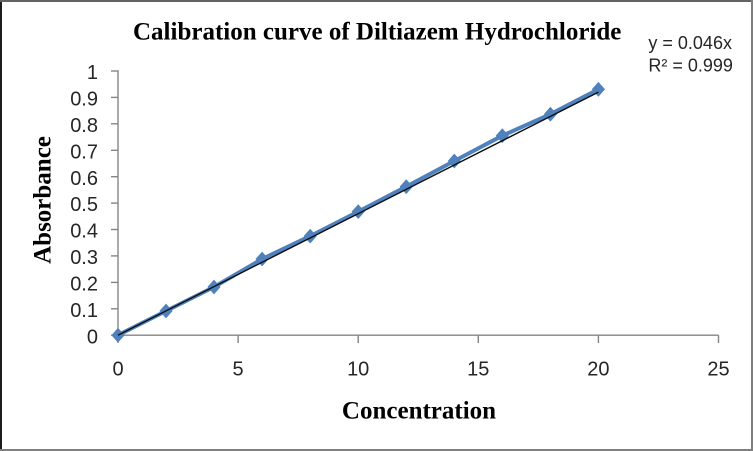  What do you see at coordinates (84, 152) in the screenshot?
I see `svg-text: 0.7` at bounding box center [84, 152].